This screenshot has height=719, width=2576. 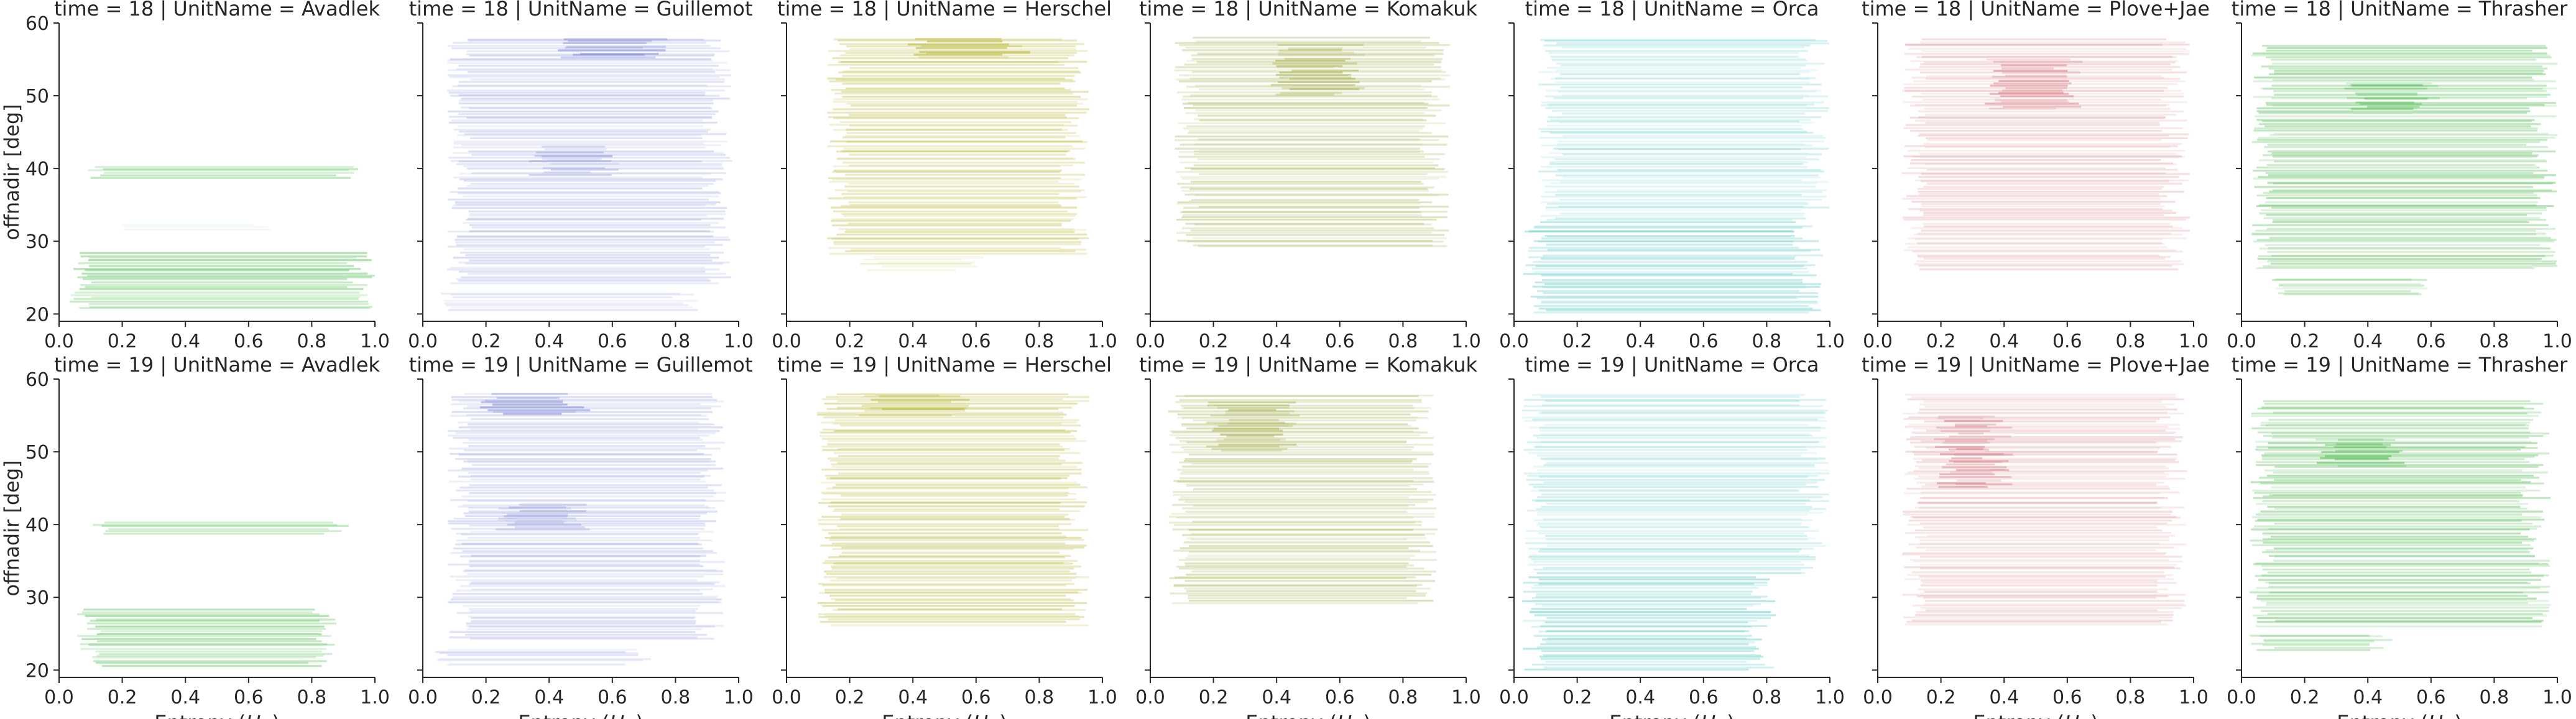 I want to click on y-tick-label: 40, so click(x=37, y=169).